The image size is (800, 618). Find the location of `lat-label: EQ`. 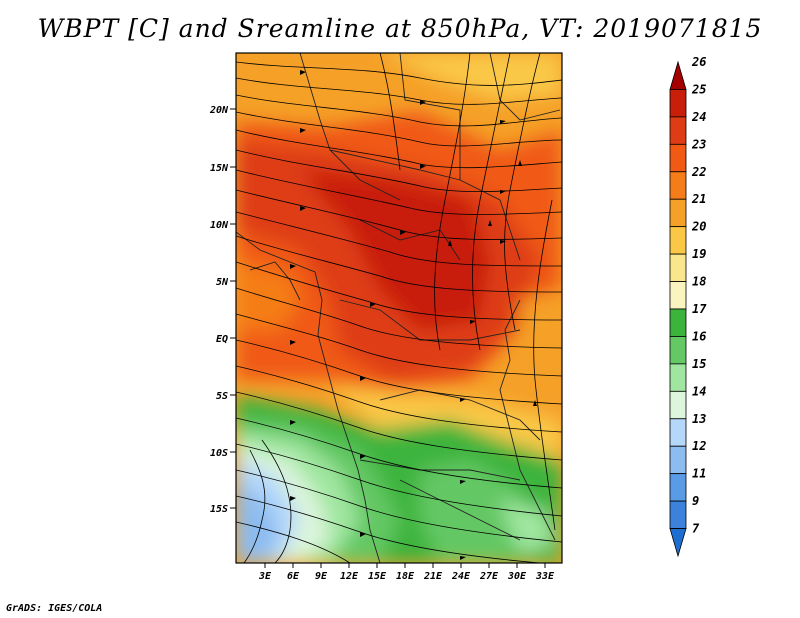

lat-label: EQ is located at coordinates (222, 339).